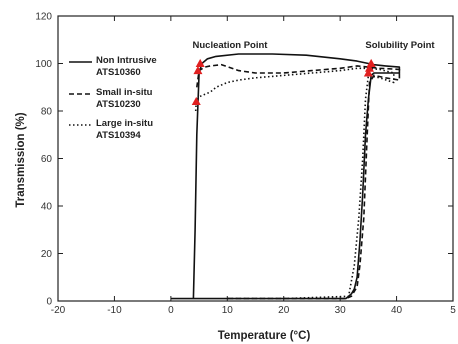 The width and height of the screenshot is (458, 344). What do you see at coordinates (118, 72) in the screenshot?
I see `legend-label-line2: ATS10360` at bounding box center [118, 72].